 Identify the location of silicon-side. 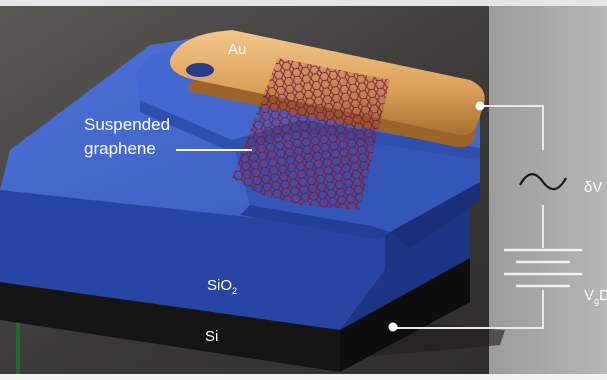
(405, 315).